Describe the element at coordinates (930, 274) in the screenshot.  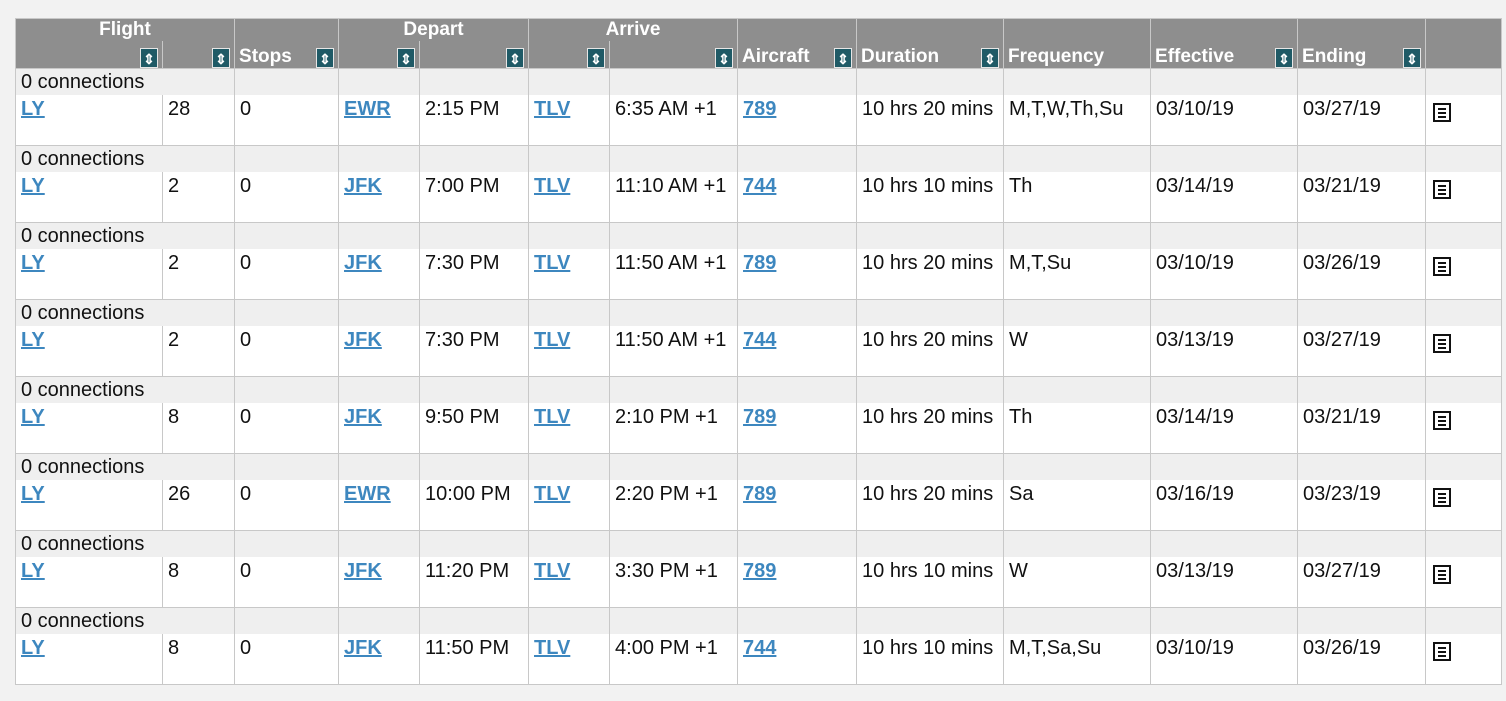
I see `duration: 10 hrs 20 mins` at that location.